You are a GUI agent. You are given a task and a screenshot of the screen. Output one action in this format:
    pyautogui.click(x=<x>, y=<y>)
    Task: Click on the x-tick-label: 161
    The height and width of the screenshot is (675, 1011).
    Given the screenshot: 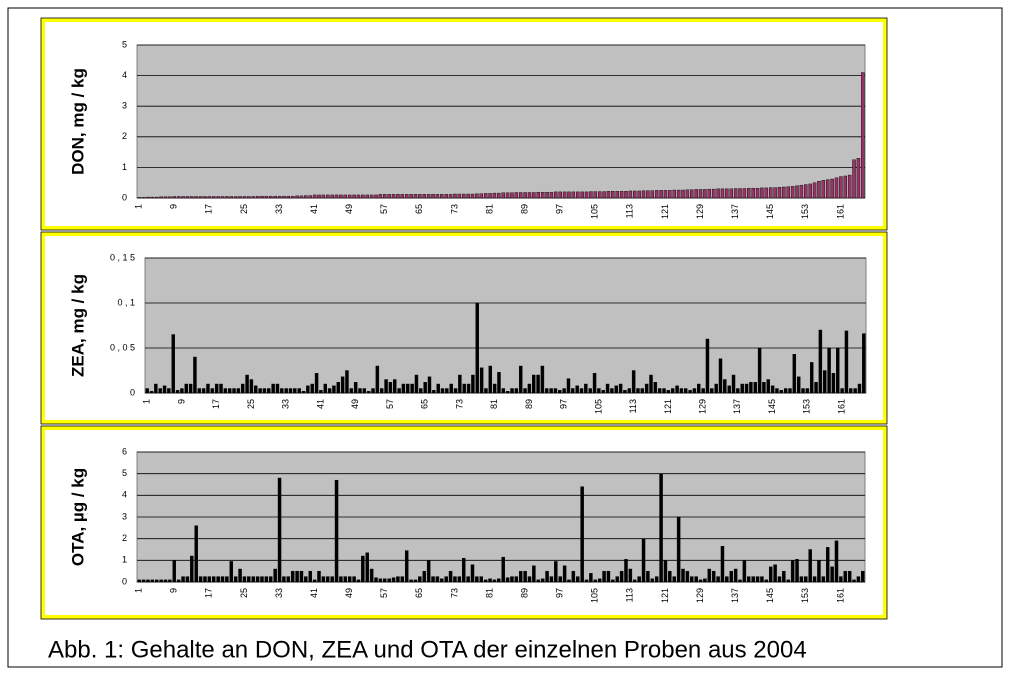 What is the action you would take?
    pyautogui.click(x=840, y=595)
    